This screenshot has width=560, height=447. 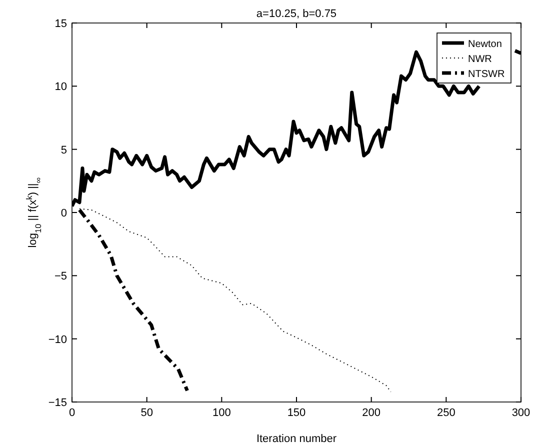 I want to click on legend-label: NTSWR, so click(x=486, y=74).